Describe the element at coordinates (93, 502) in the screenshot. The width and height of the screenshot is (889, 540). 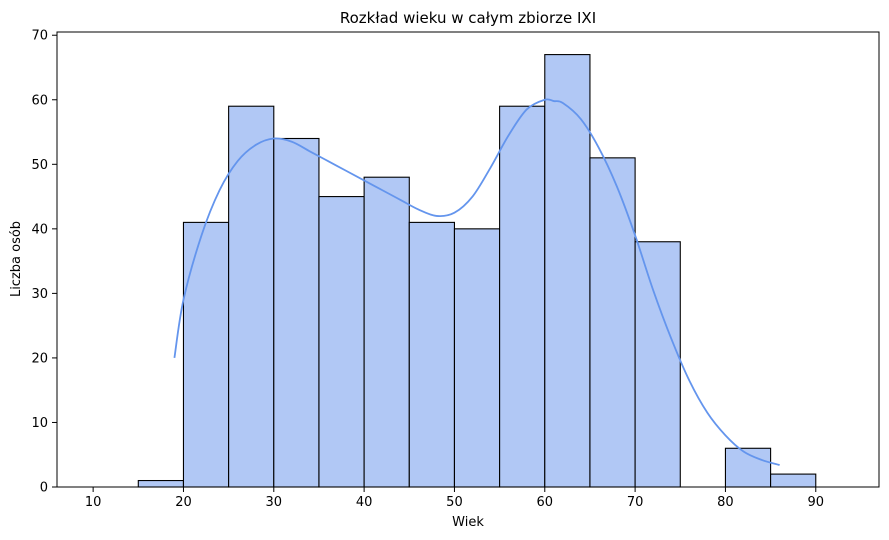
I see `x-tick-label: 10` at that location.